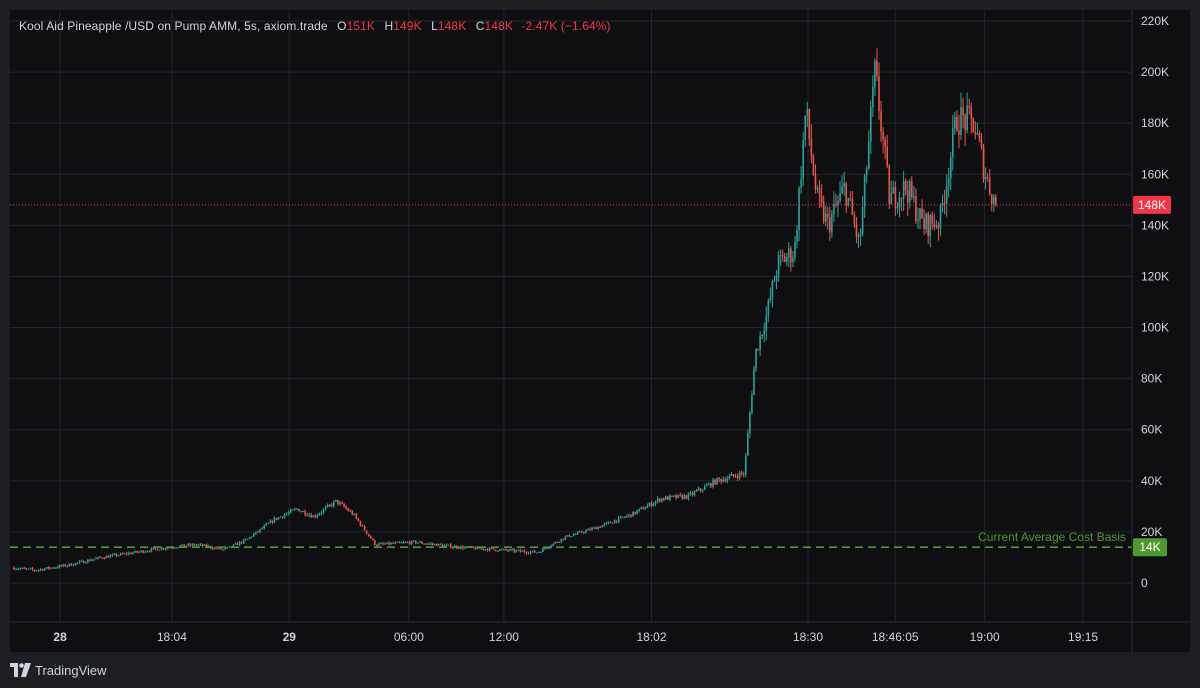  Describe the element at coordinates (1151, 532) in the screenshot. I see `y-tick-label: 20K` at that location.